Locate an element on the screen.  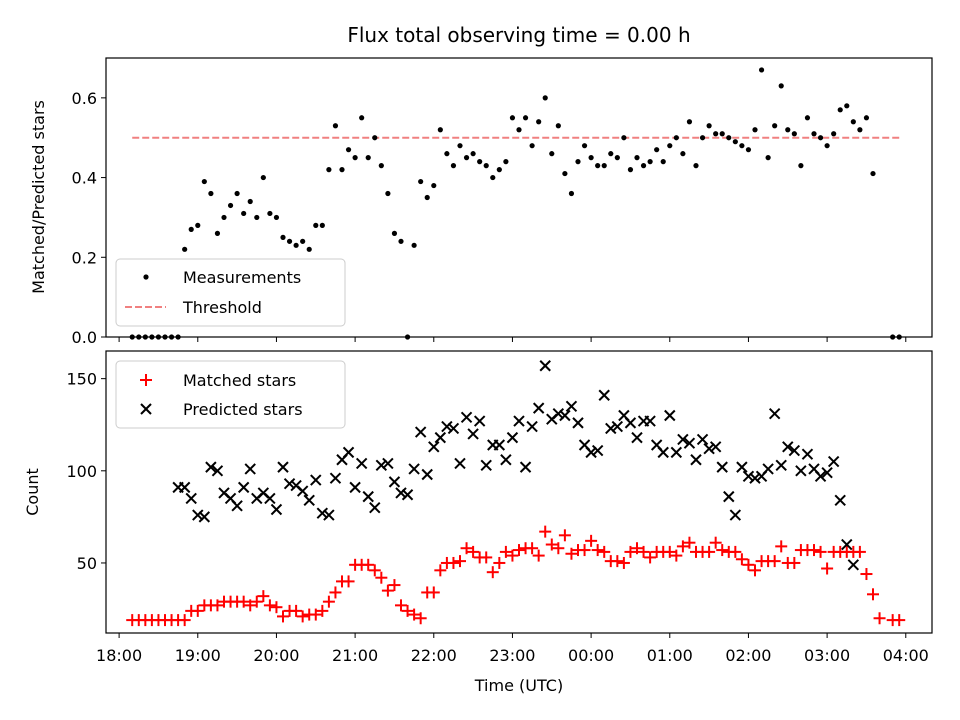
ratio-legend: Measurements Threshold is located at coordinates (230, 292).